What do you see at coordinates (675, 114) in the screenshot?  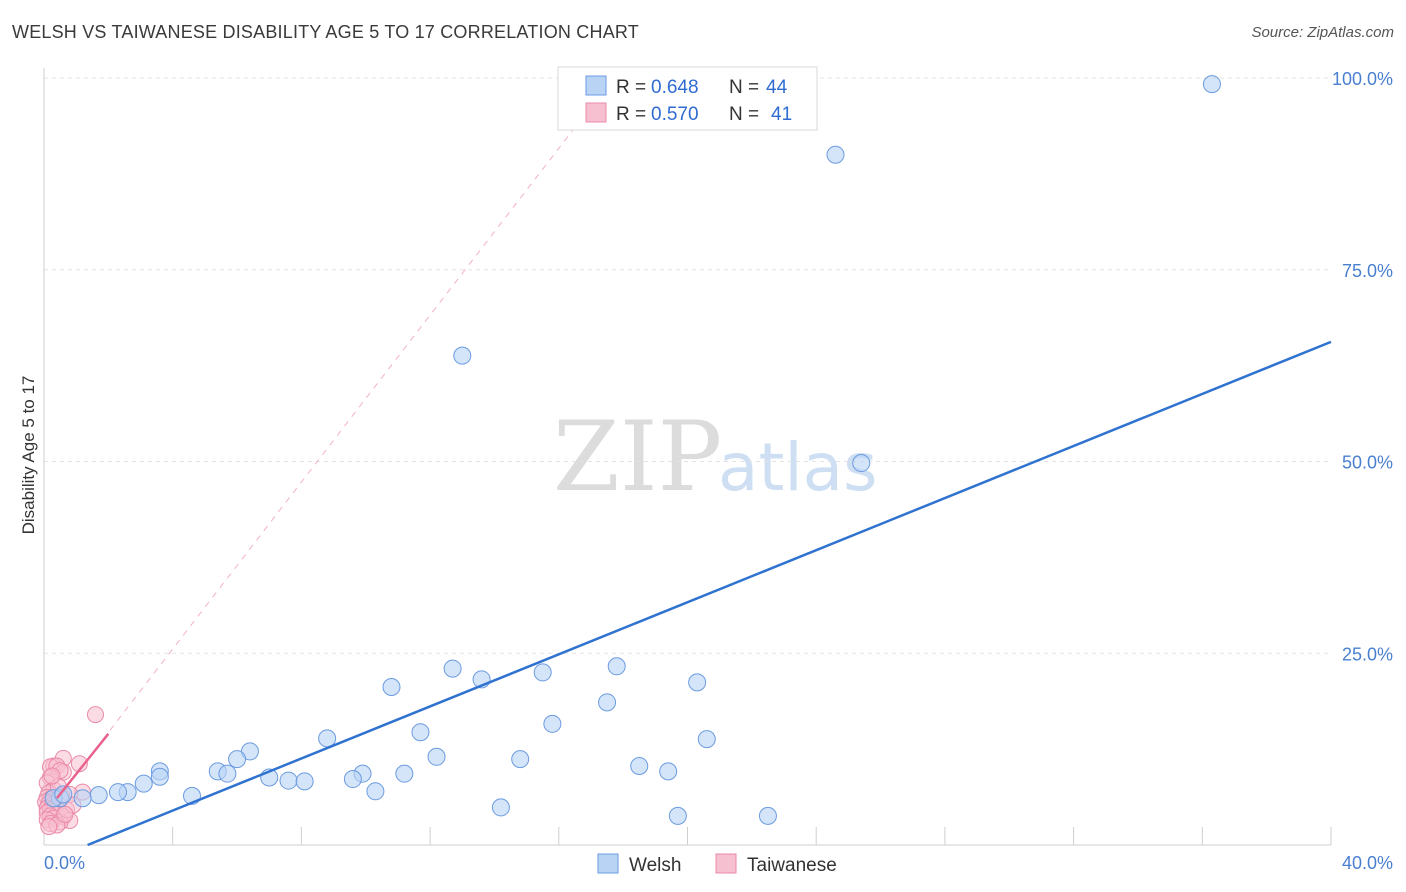 I see `legend-taiwanese-r-value: 0.570` at bounding box center [675, 114].